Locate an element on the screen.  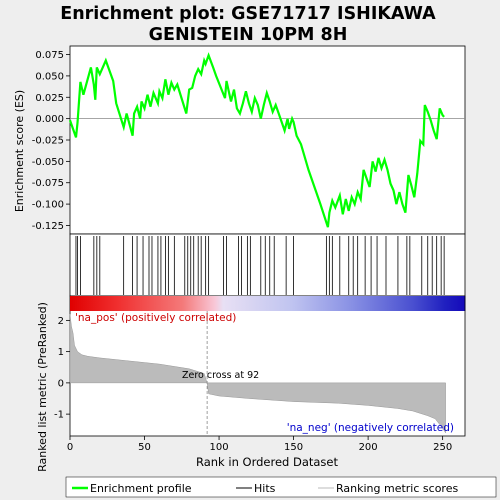
chart-title-line1: Enrichment plot: GSE71717 ISHIKAWA is located at coordinates (248, 14).